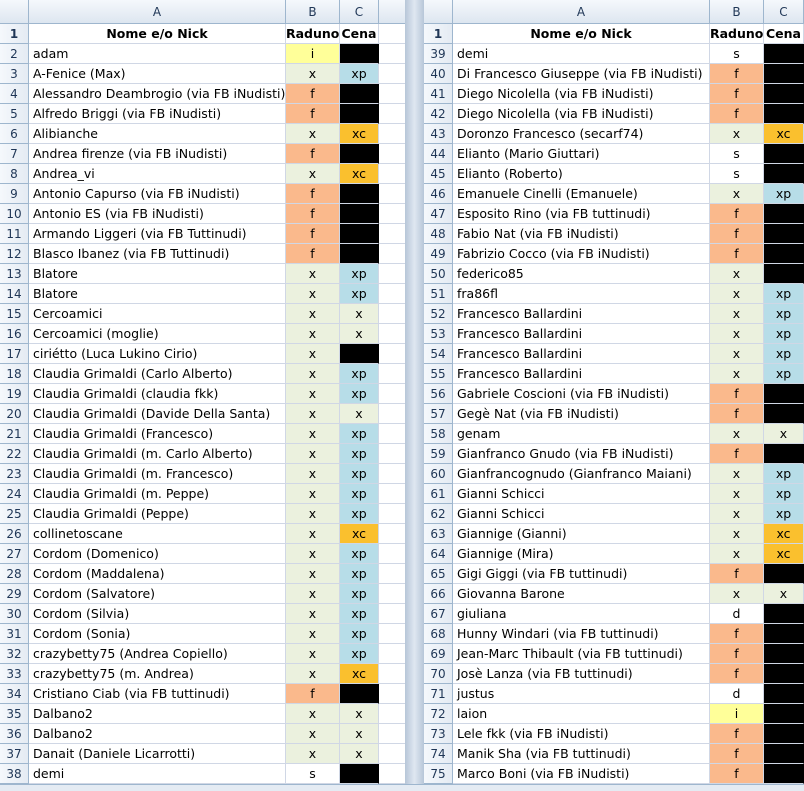 The image size is (804, 791). Describe the element at coordinates (438, 534) in the screenshot. I see `row-header: 63` at that location.